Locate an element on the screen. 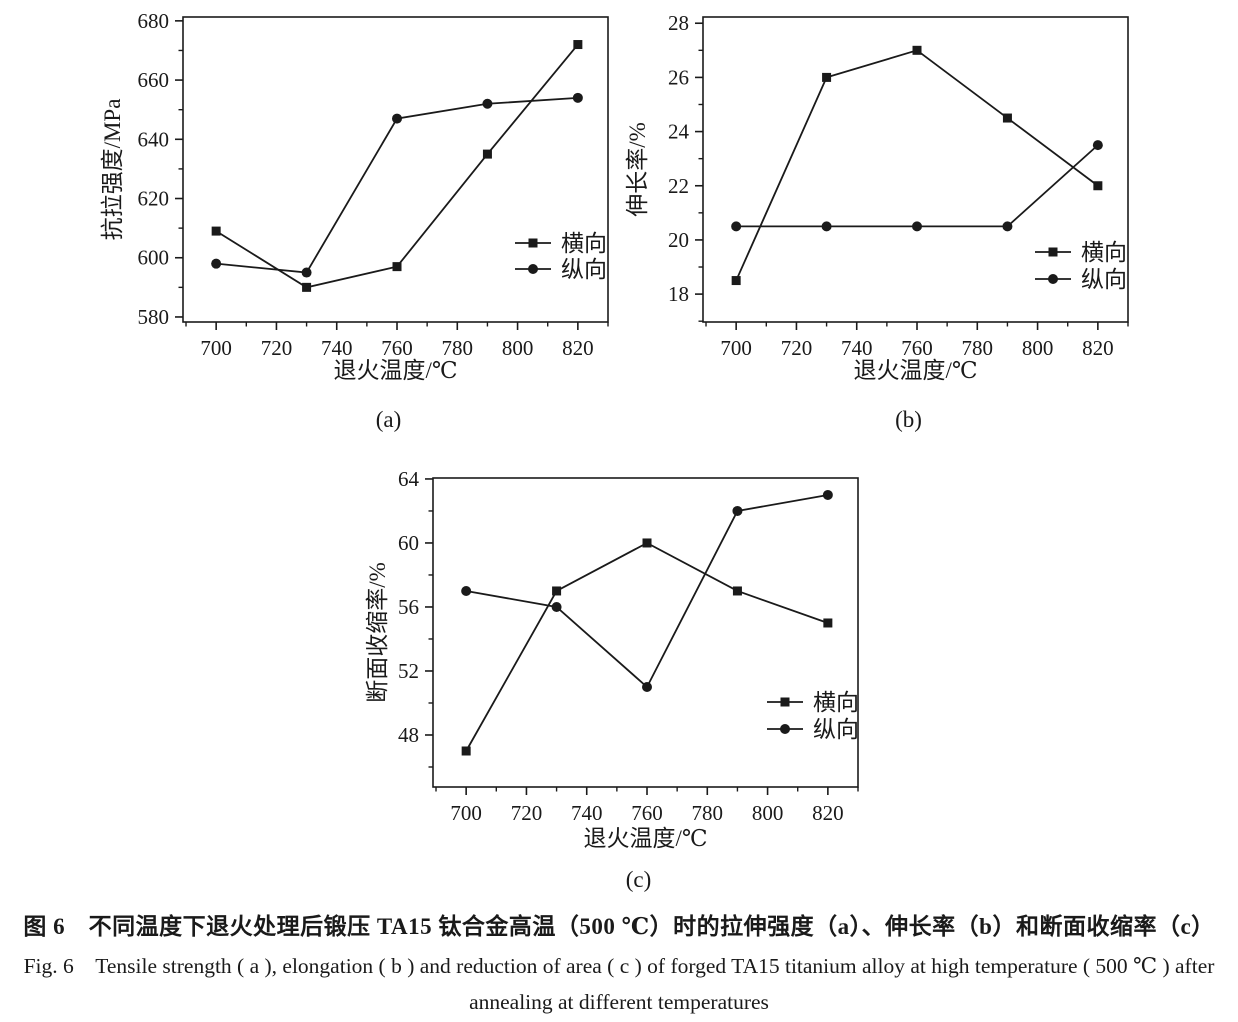 The image size is (1238, 1022). y-axis-tick-label: 28 is located at coordinates (678, 23).